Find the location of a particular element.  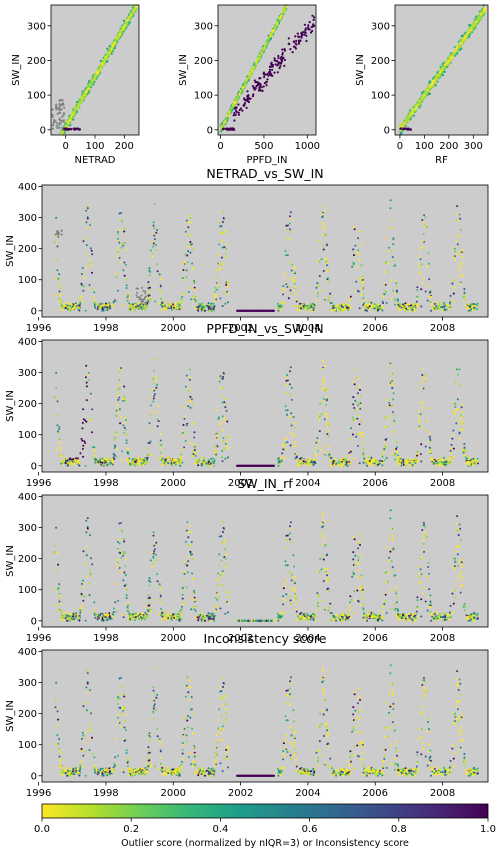

x-tick-label: 100 is located at coordinates (94, 146).